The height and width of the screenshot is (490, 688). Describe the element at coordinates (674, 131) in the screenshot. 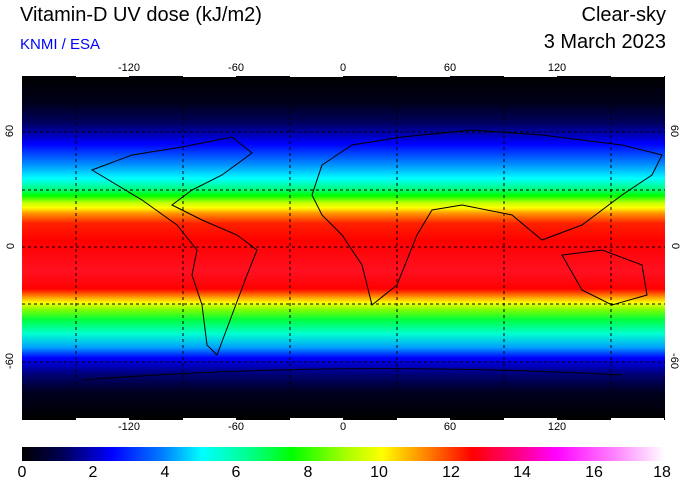

I see `lat-tick-right: 60` at that location.